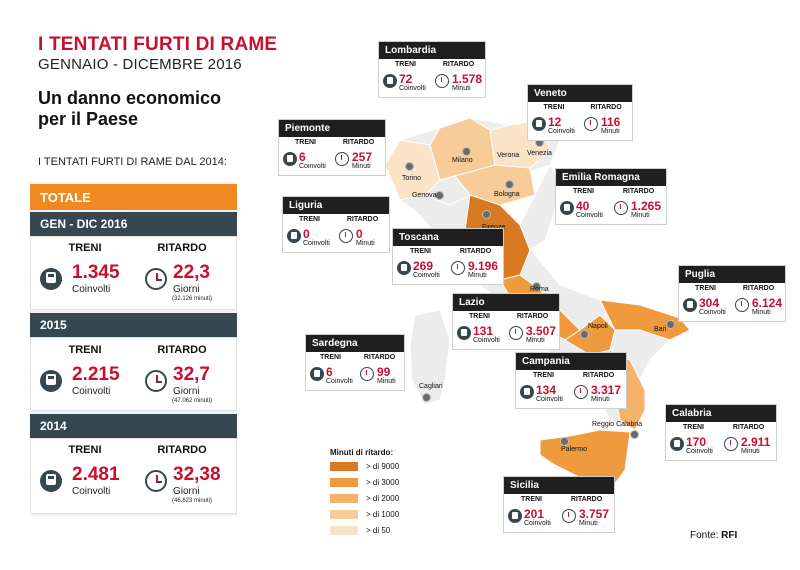  What do you see at coordinates (424, 195) in the screenshot?
I see `city-label-genova: Genova` at bounding box center [424, 195].